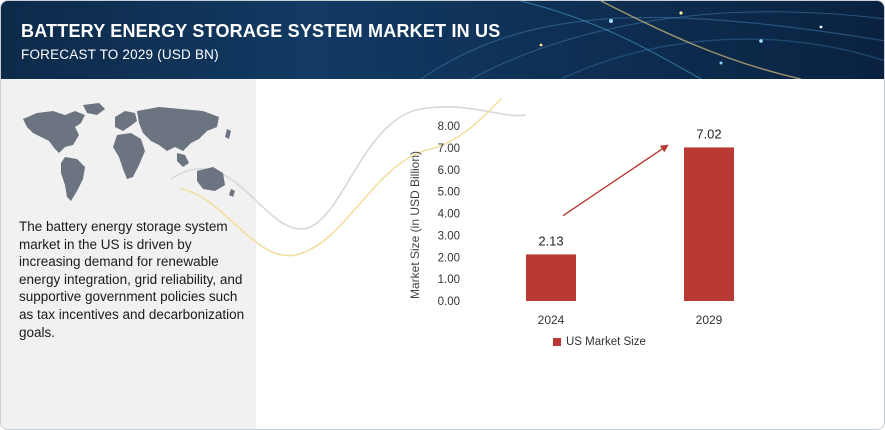 Image resolution: width=885 pixels, height=430 pixels. What do you see at coordinates (449, 171) in the screenshot?
I see `y-tick-label: 6.00` at bounding box center [449, 171].